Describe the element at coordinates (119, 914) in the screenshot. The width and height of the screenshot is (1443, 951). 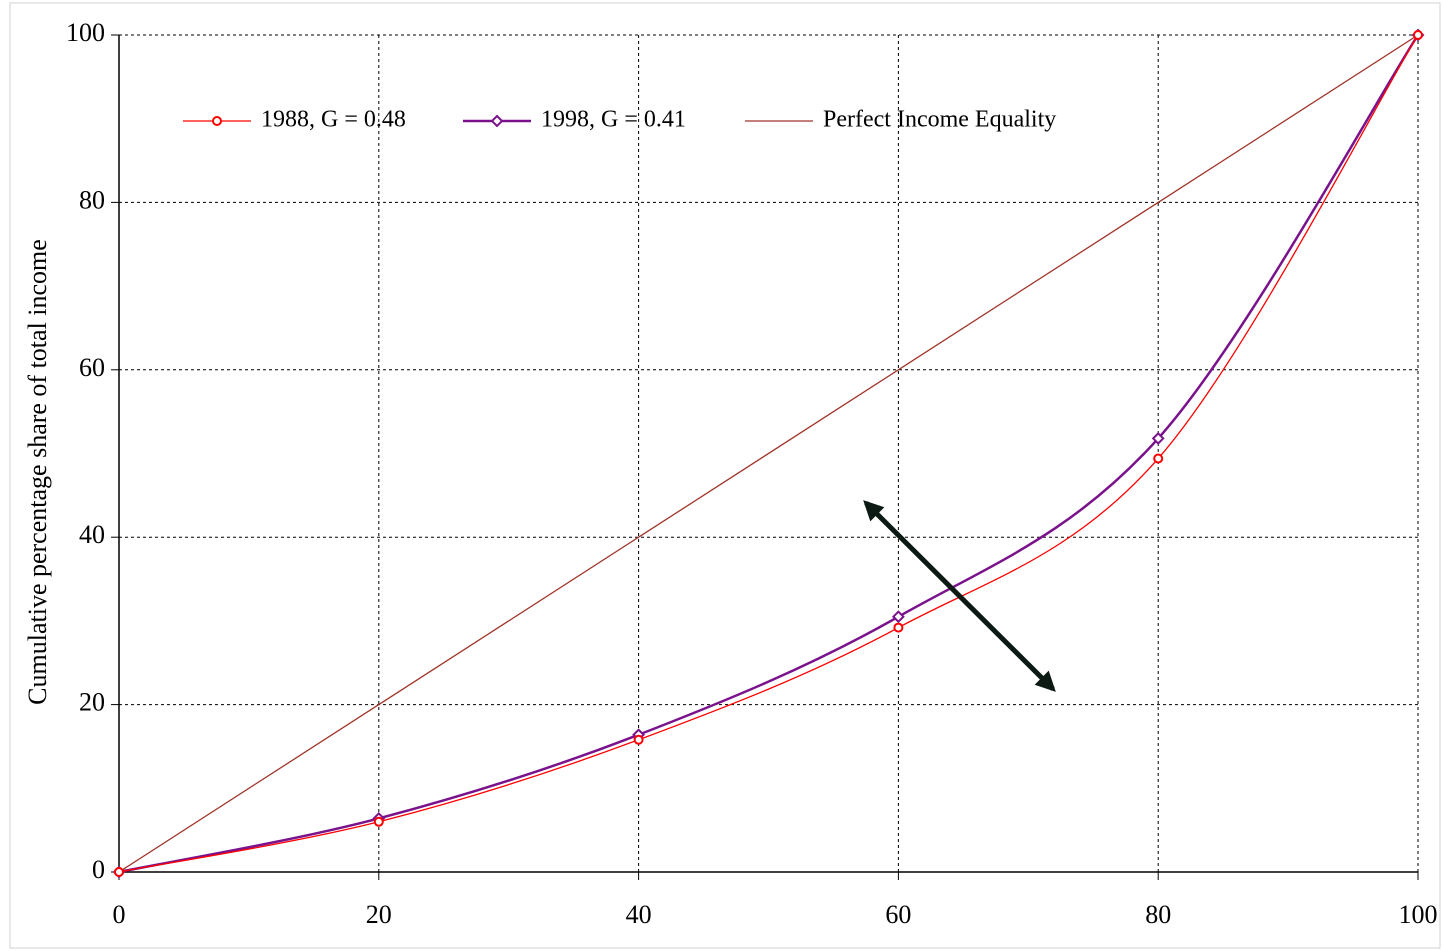
I see `x-tick-label: 0` at that location.